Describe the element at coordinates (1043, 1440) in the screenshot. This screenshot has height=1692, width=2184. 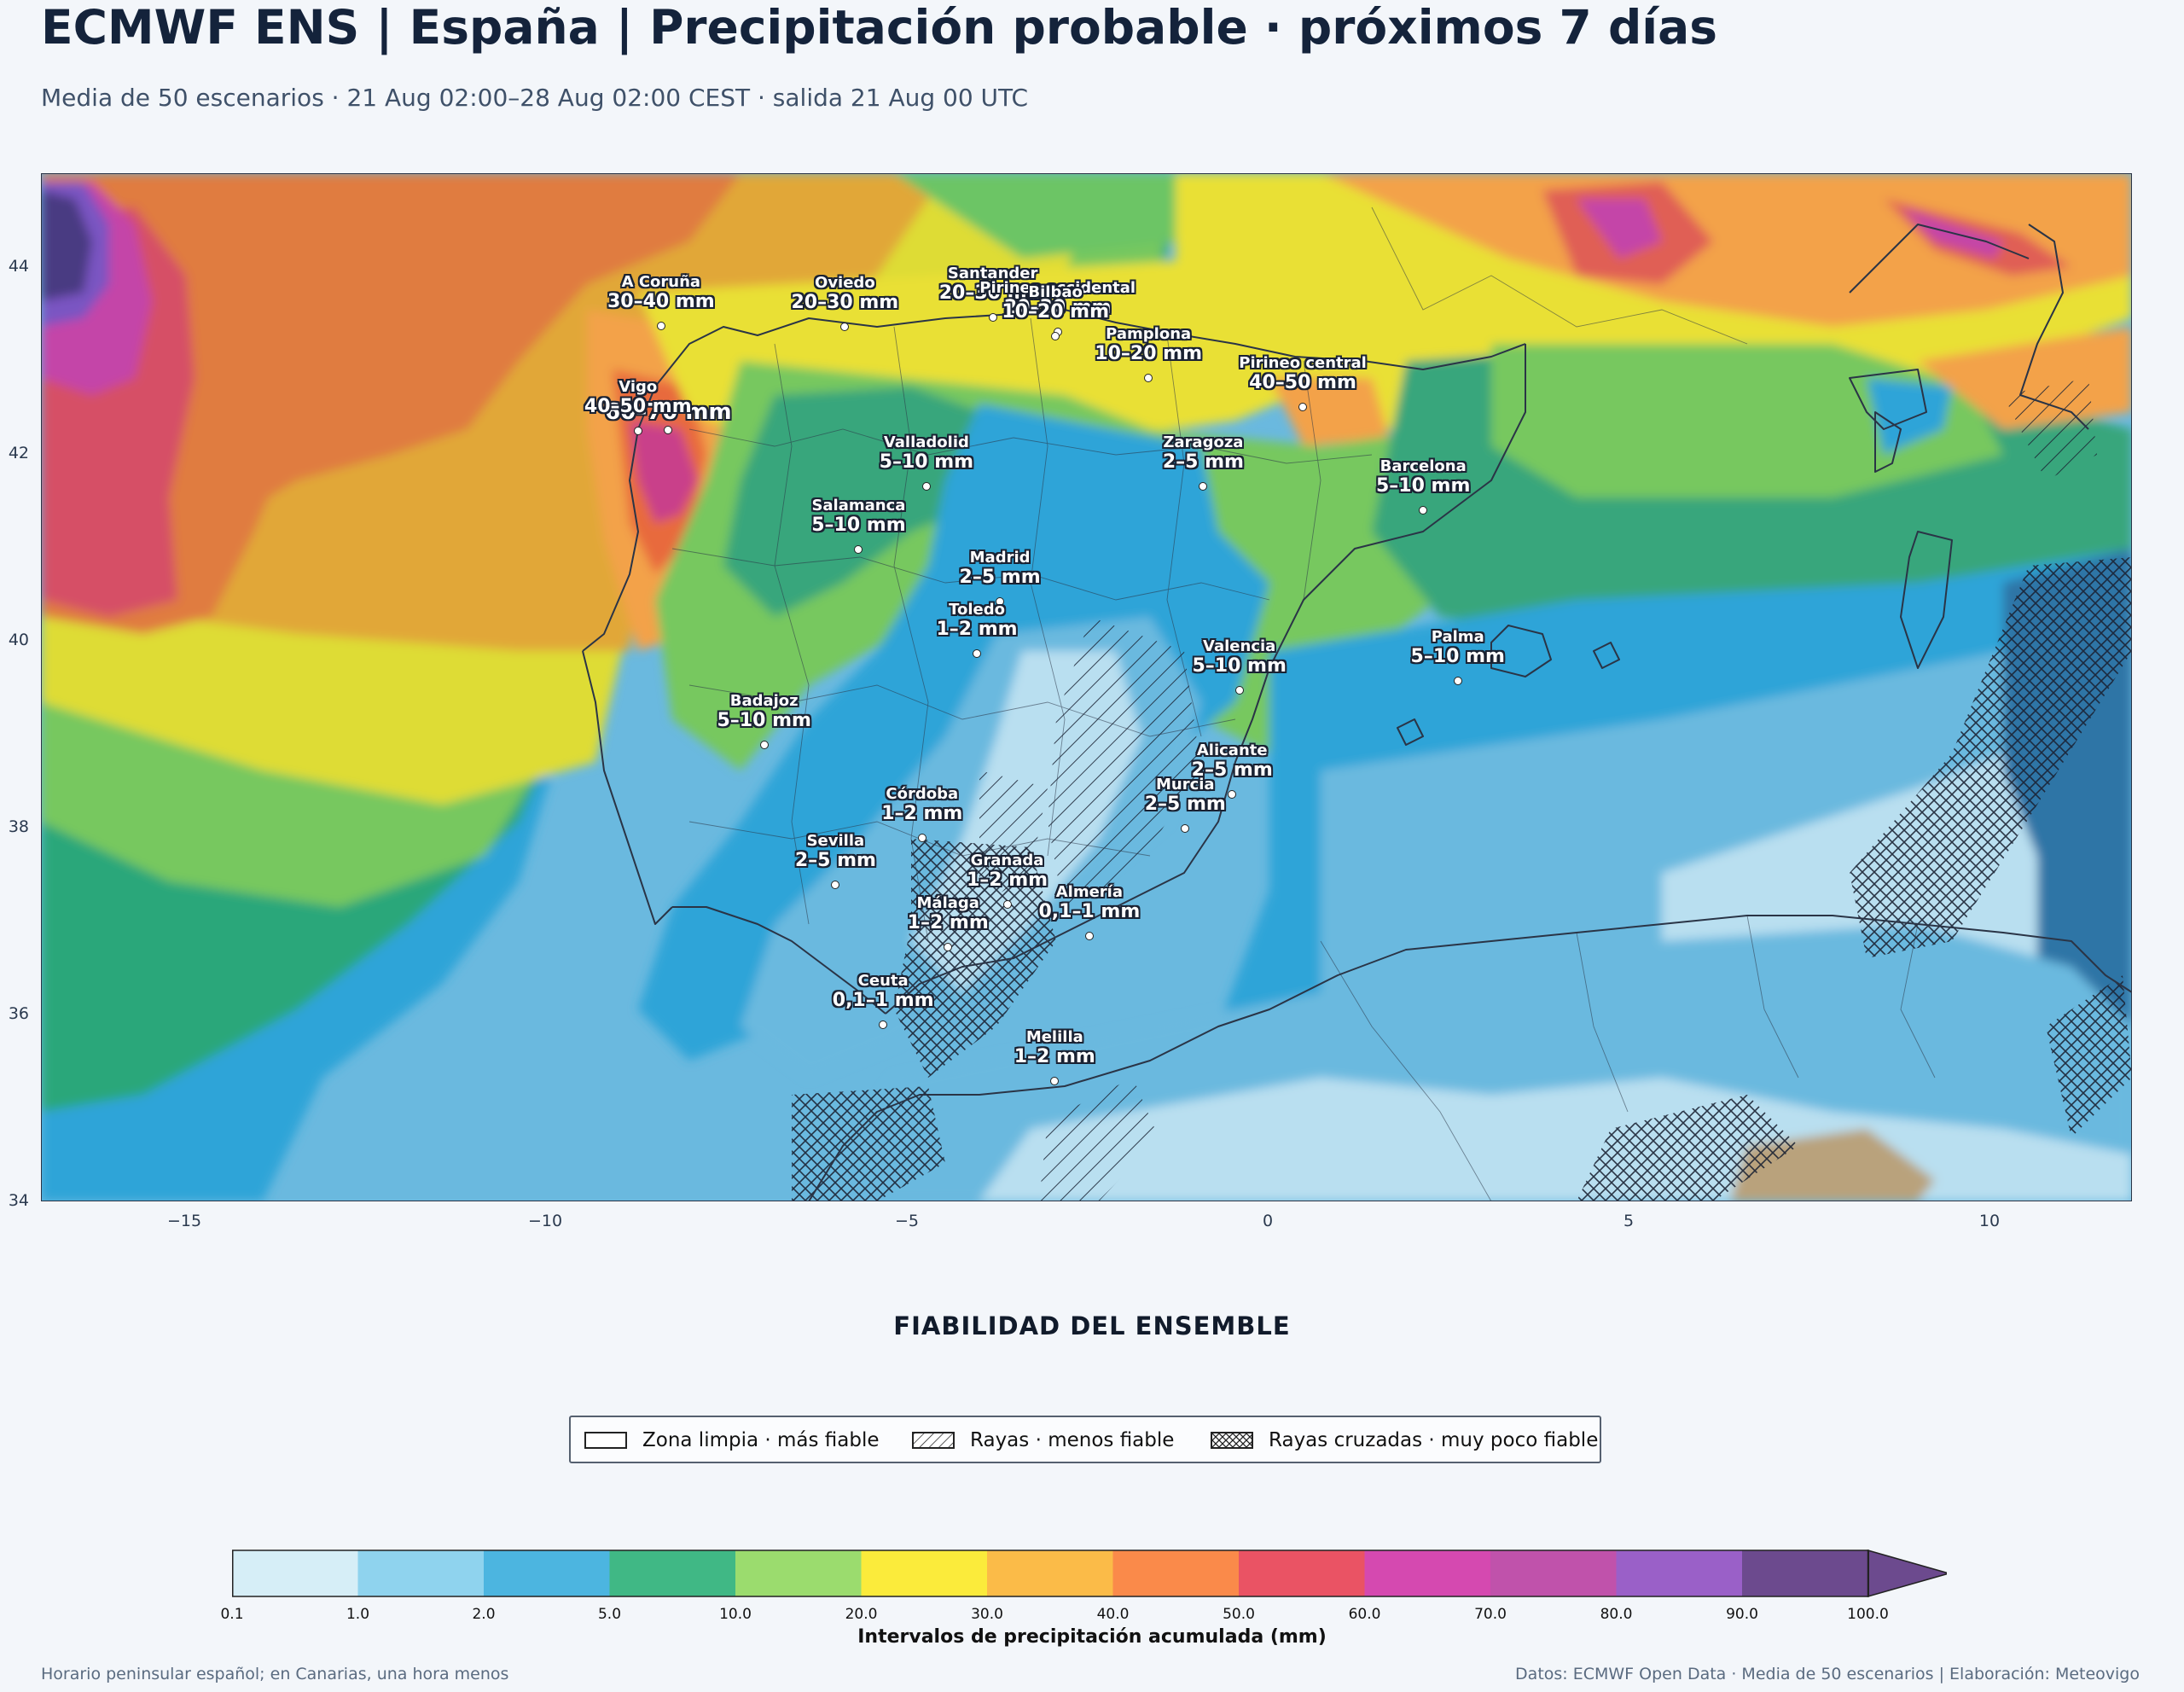
I see `legend-item-hatch: Rayas · menos fiable` at that location.